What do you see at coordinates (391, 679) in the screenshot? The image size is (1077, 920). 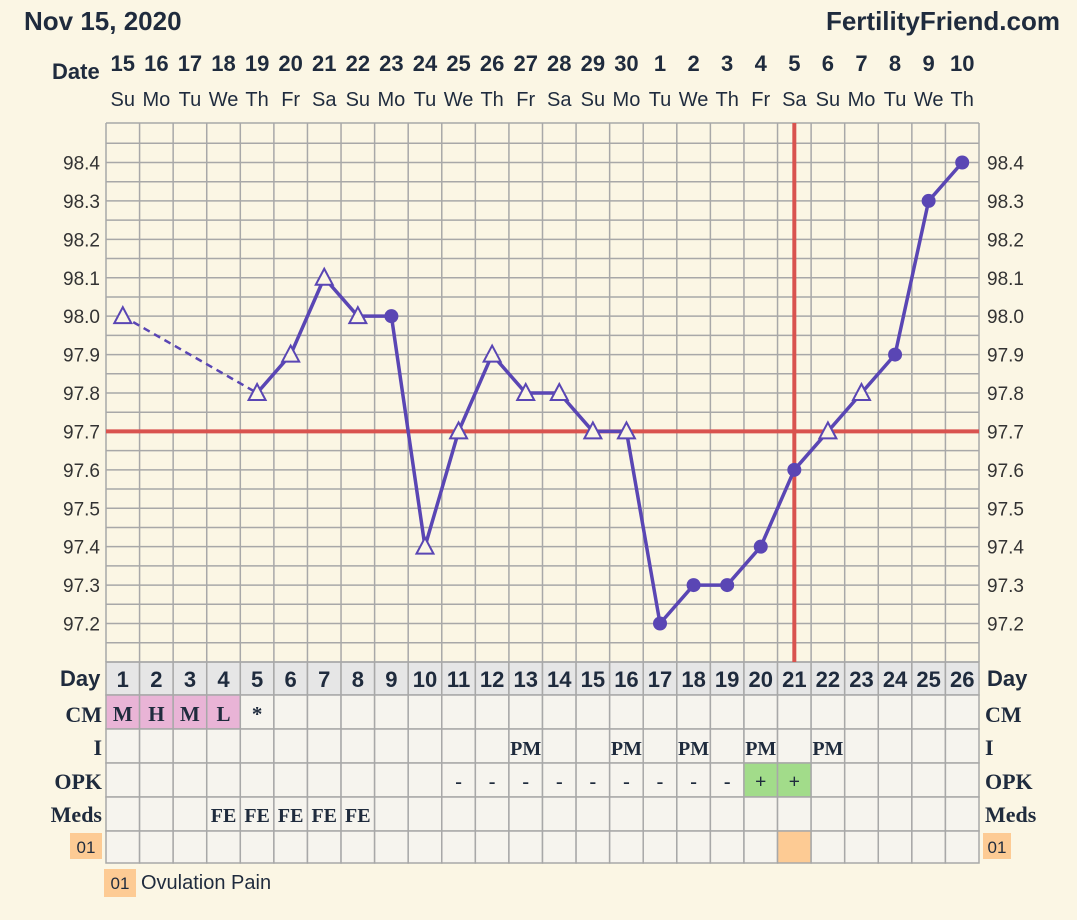 I see `cycle-day-label: 9` at bounding box center [391, 679].